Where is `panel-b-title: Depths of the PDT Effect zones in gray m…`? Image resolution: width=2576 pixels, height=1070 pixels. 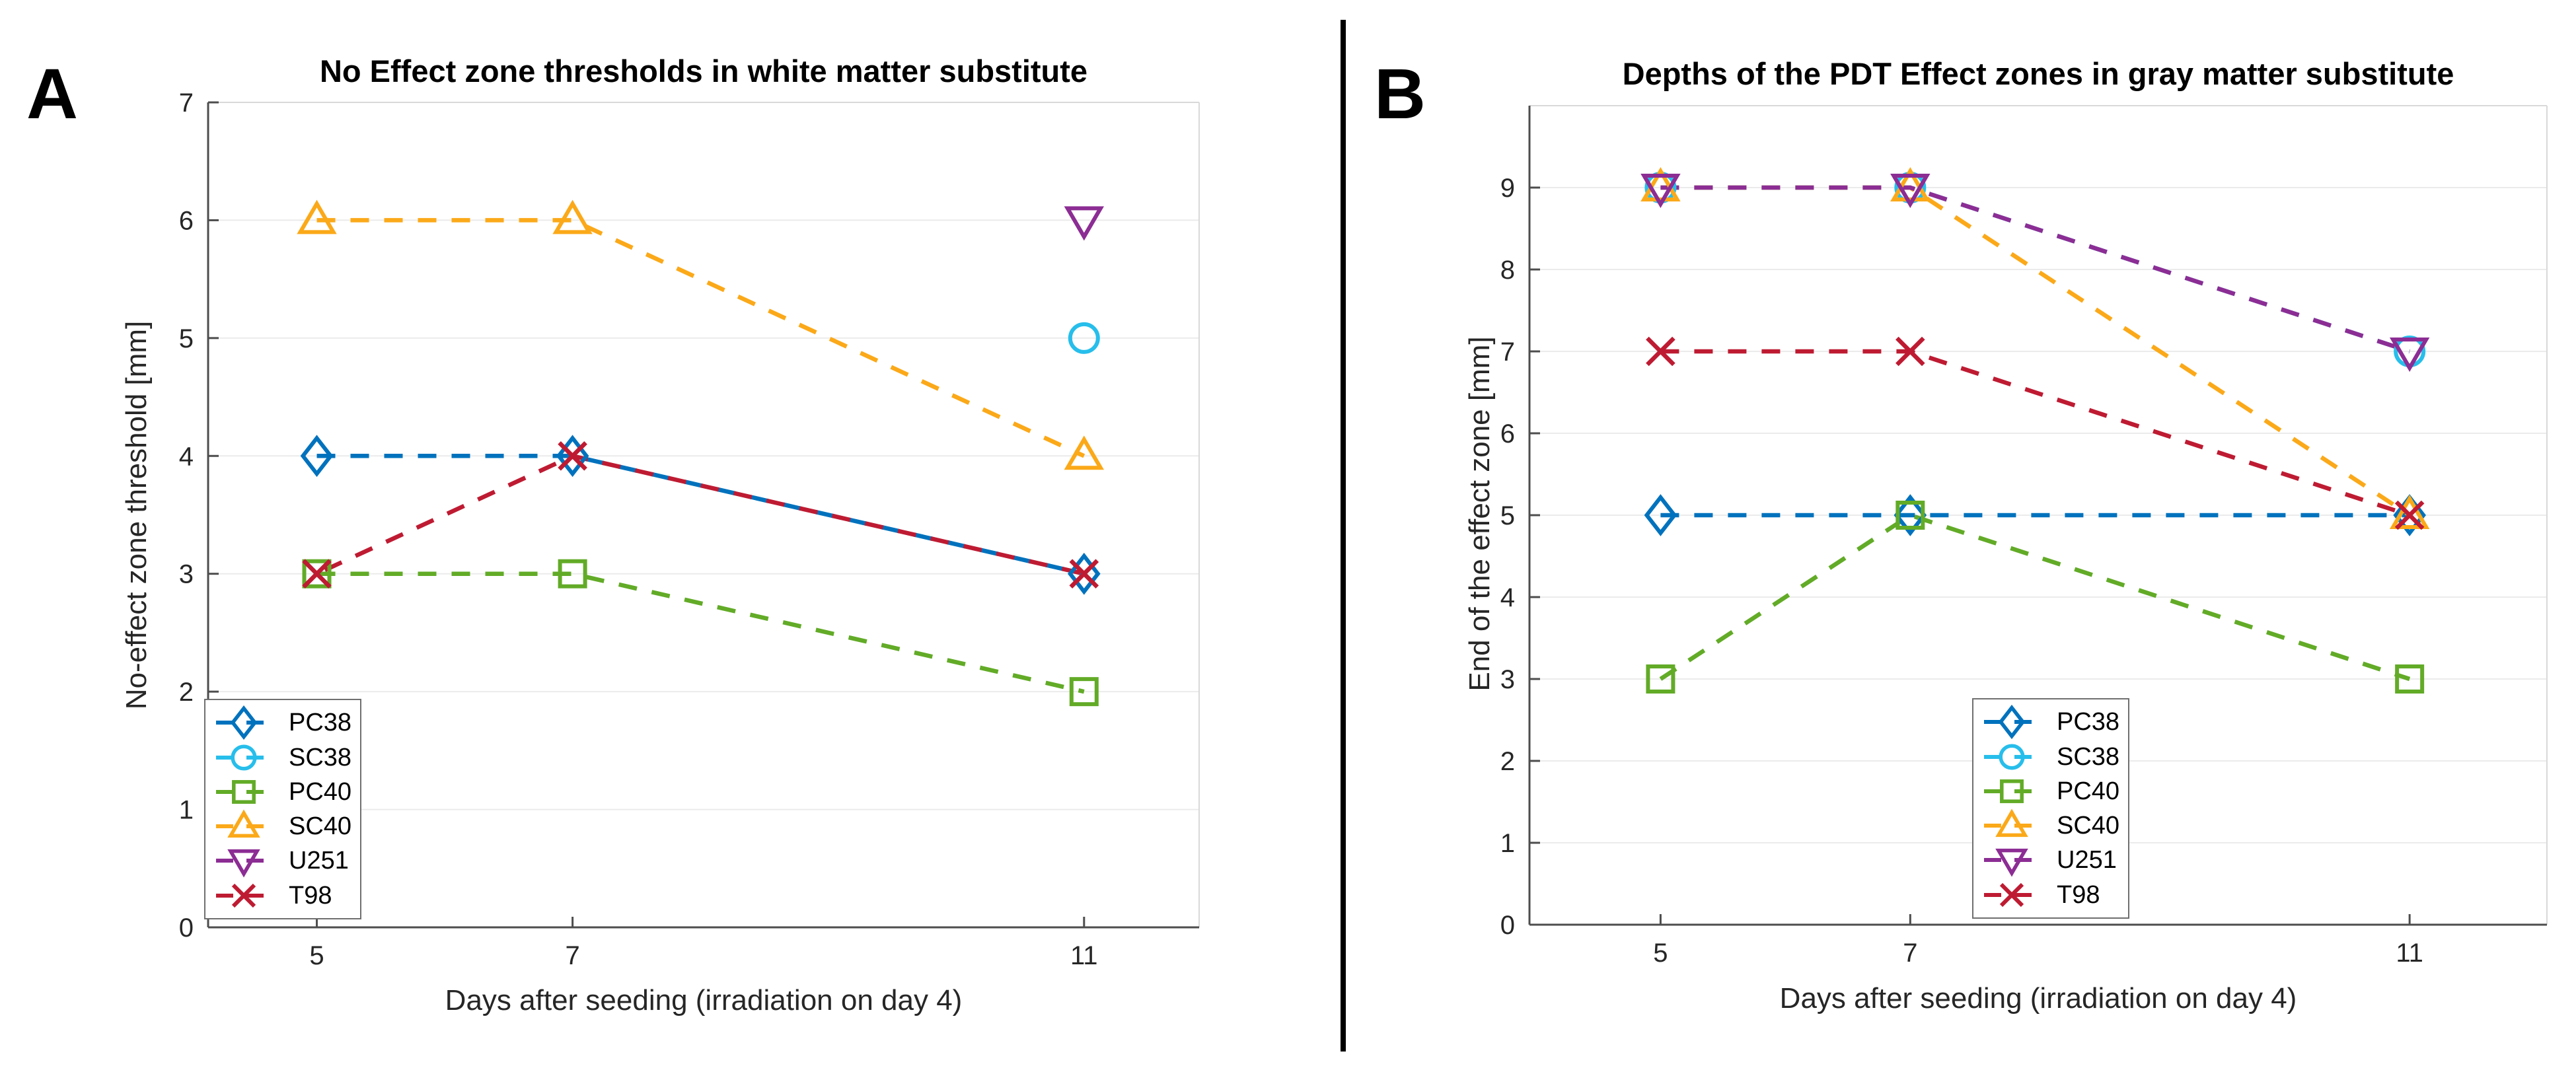 panel-b-title: Depths of the PDT Effect zones in gray m… is located at coordinates (2038, 73).